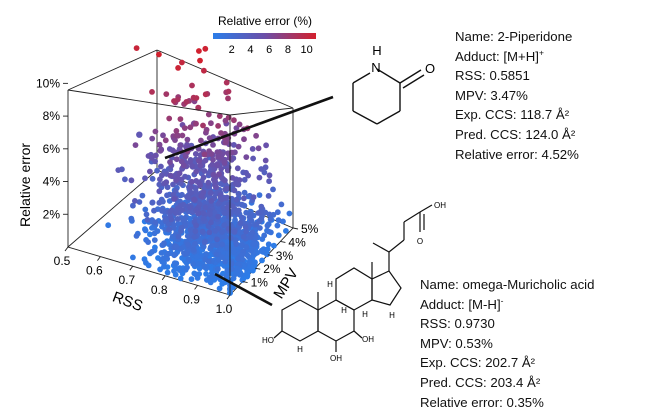  I want to click on colorbar, so click(264, 36).